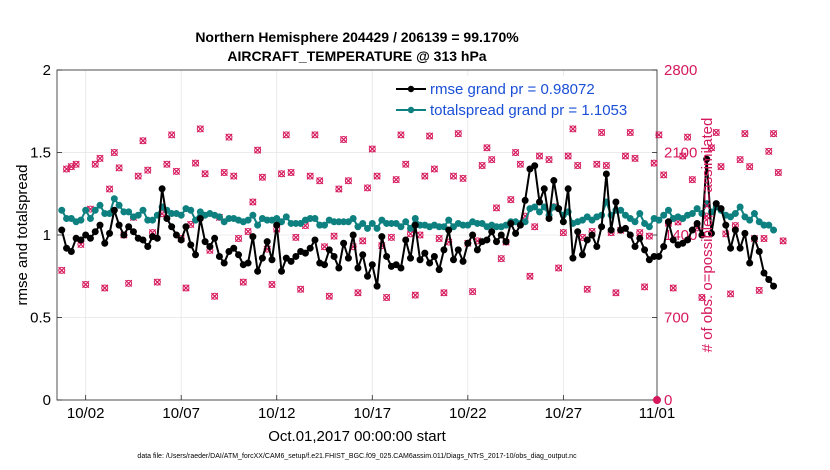 The height and width of the screenshot is (470, 830). I want to click on obs-zero-marker, so click(657, 400).